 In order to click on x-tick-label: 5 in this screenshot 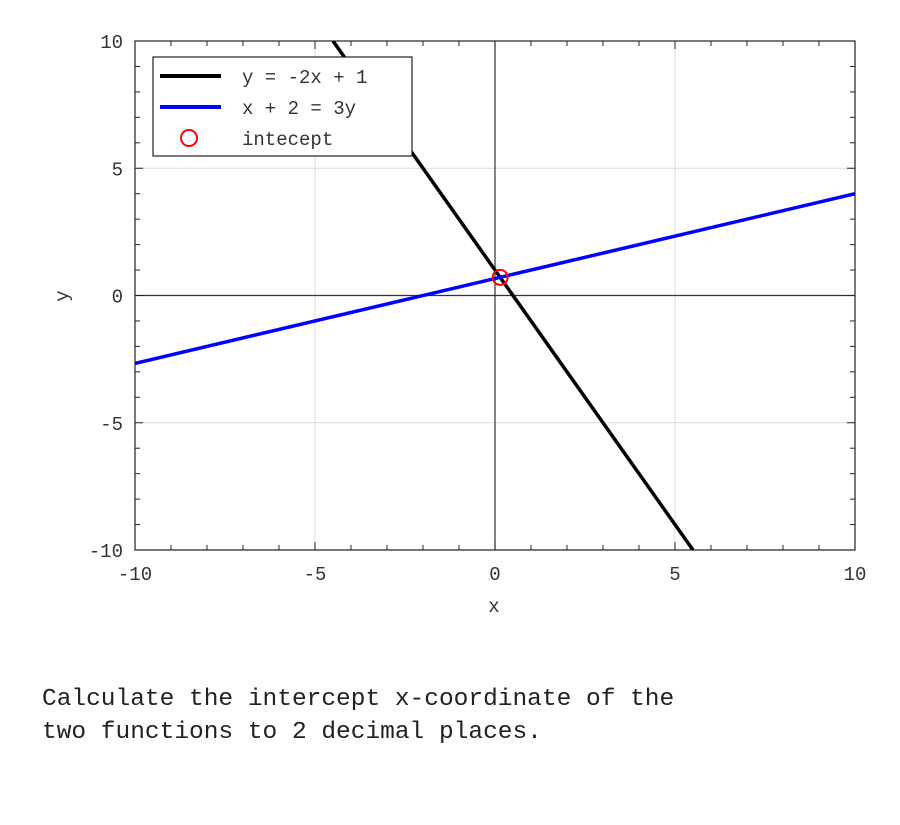, I will do `click(674, 575)`.